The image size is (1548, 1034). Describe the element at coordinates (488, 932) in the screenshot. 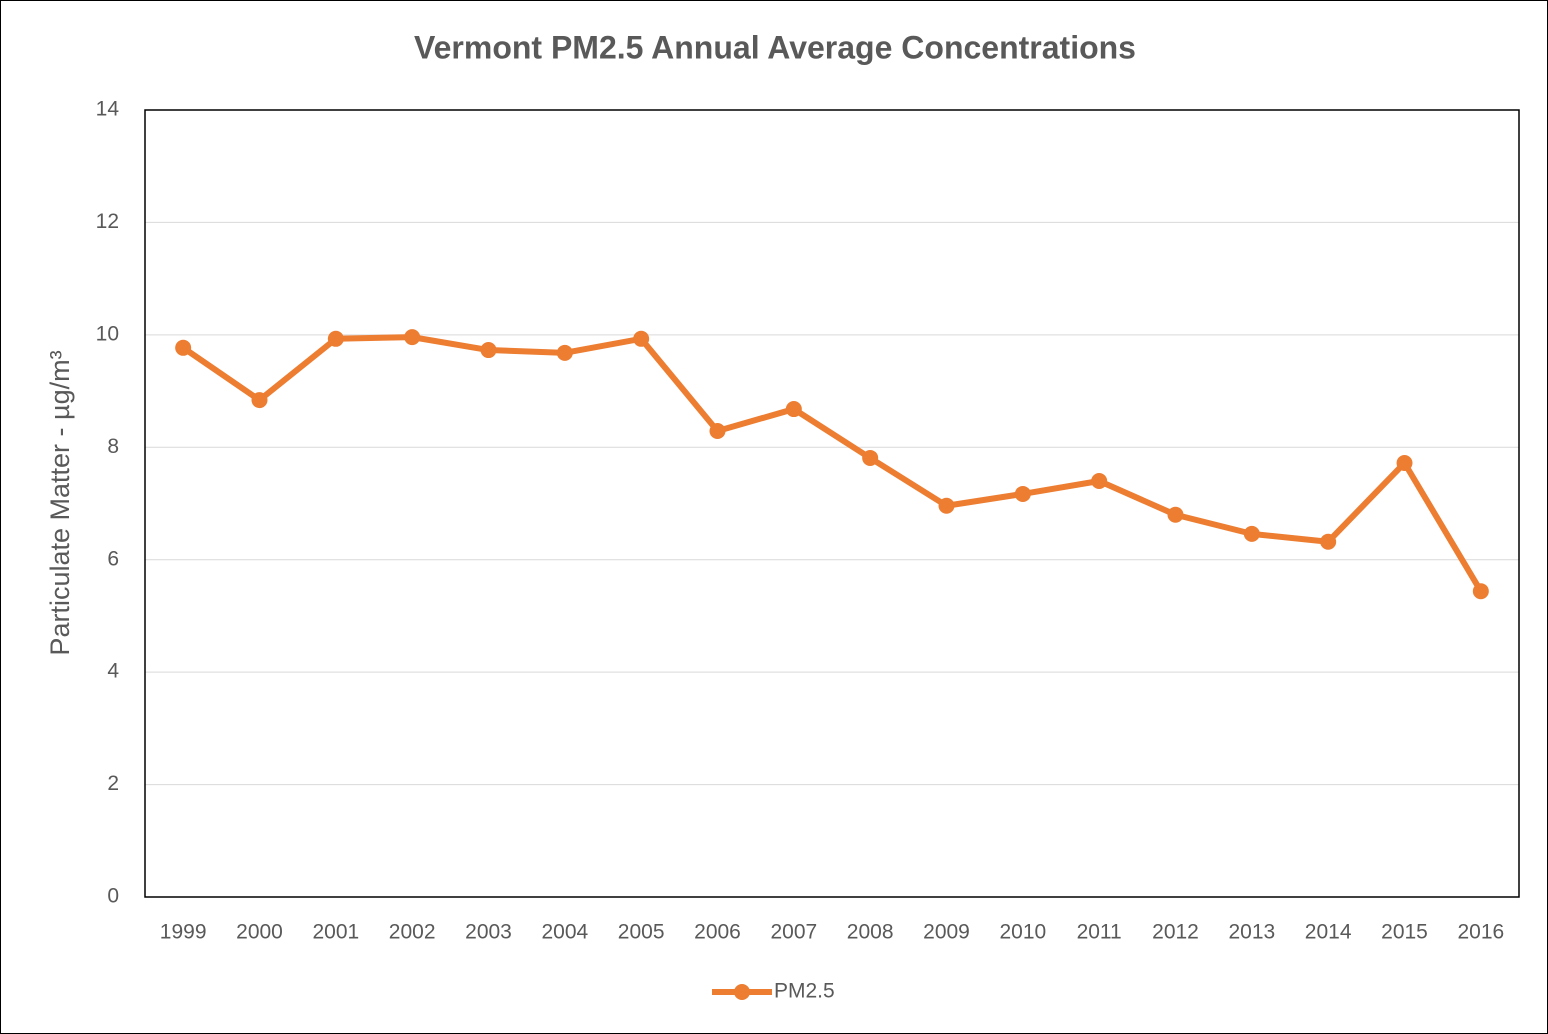

I see `x-tick-label: 2003` at that location.